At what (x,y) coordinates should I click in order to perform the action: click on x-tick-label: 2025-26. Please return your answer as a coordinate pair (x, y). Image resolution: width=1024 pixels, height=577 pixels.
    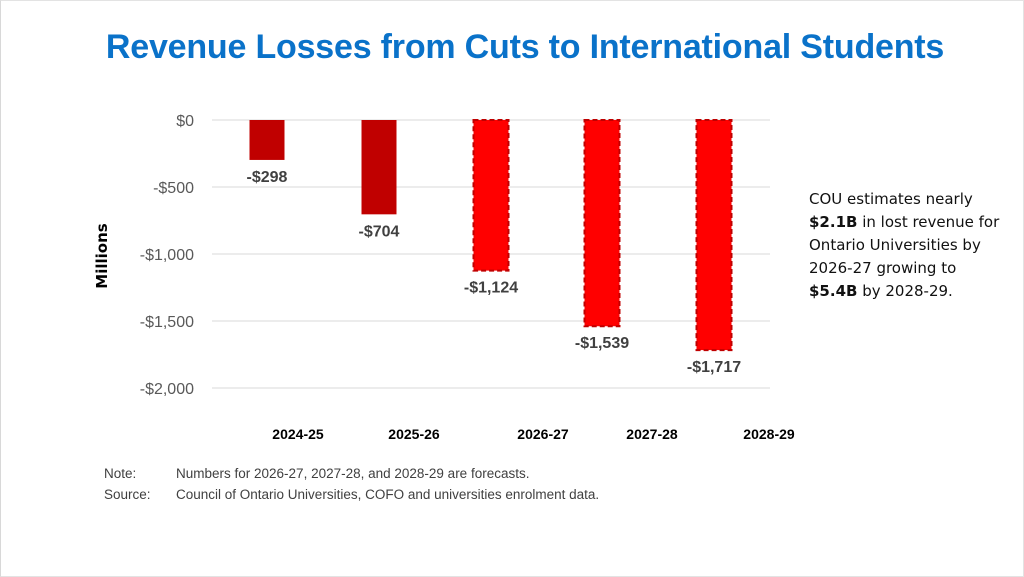
    Looking at the image, I should click on (414, 434).